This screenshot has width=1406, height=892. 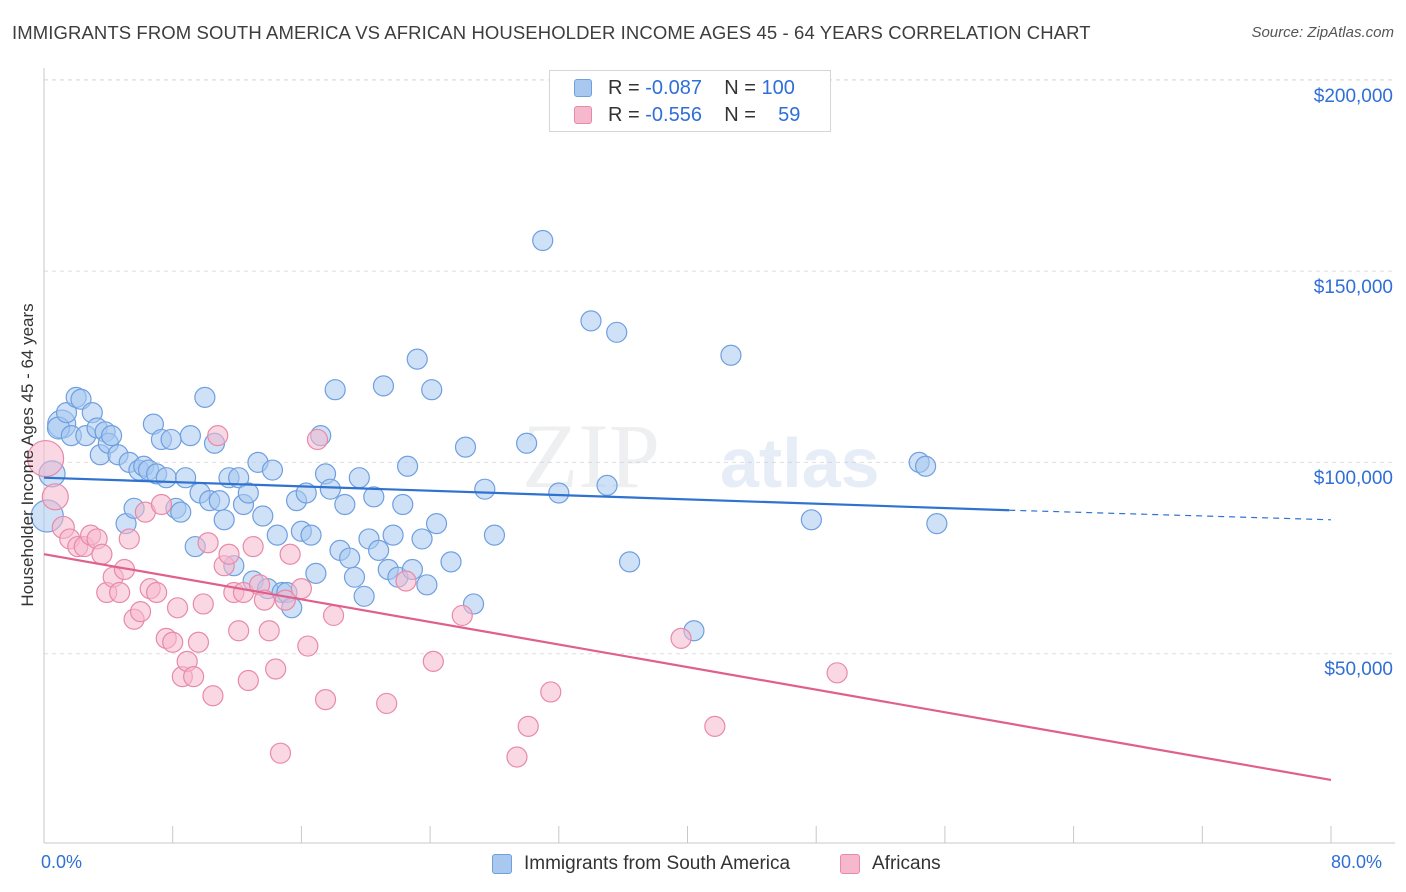 What do you see at coordinates (591, 456) in the screenshot?
I see `watermark-zip: ZIP` at bounding box center [591, 456].